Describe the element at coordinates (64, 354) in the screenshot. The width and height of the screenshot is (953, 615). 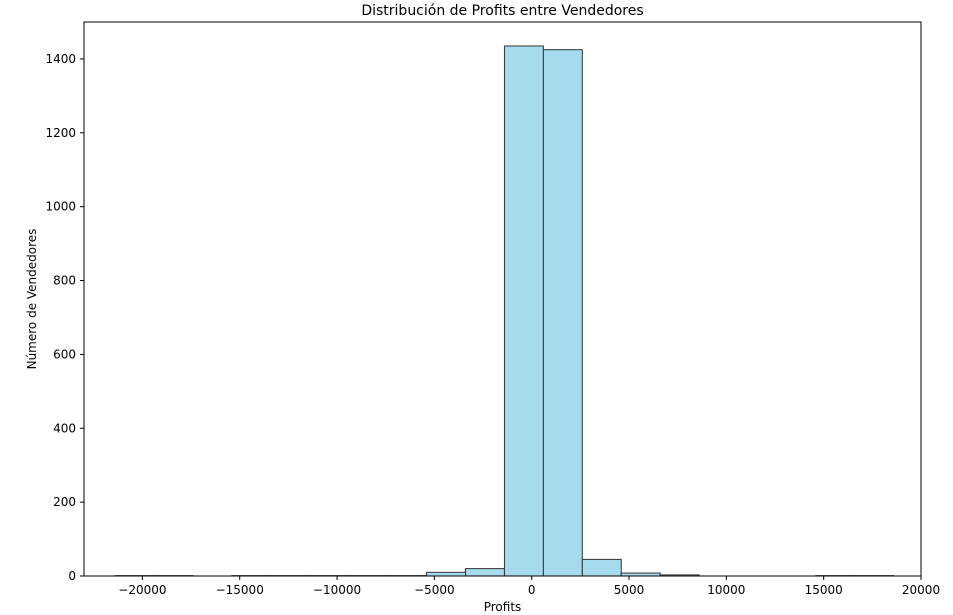
I see `y-tick-label-3: 600` at that location.